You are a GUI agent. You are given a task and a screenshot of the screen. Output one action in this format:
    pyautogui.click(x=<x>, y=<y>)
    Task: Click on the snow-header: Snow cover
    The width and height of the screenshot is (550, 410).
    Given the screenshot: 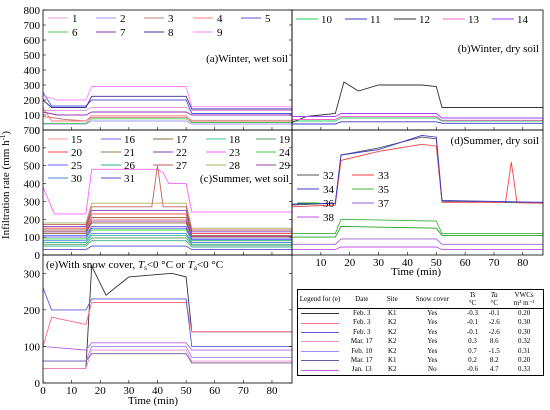 What is the action you would take?
    pyautogui.click(x=432, y=299)
    